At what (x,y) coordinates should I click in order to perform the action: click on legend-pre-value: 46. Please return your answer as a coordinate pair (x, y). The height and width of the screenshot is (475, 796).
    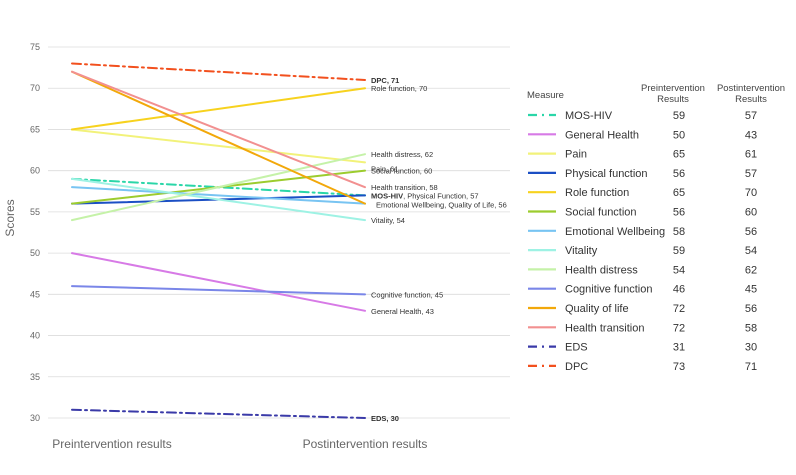
    Looking at the image, I should click on (679, 290).